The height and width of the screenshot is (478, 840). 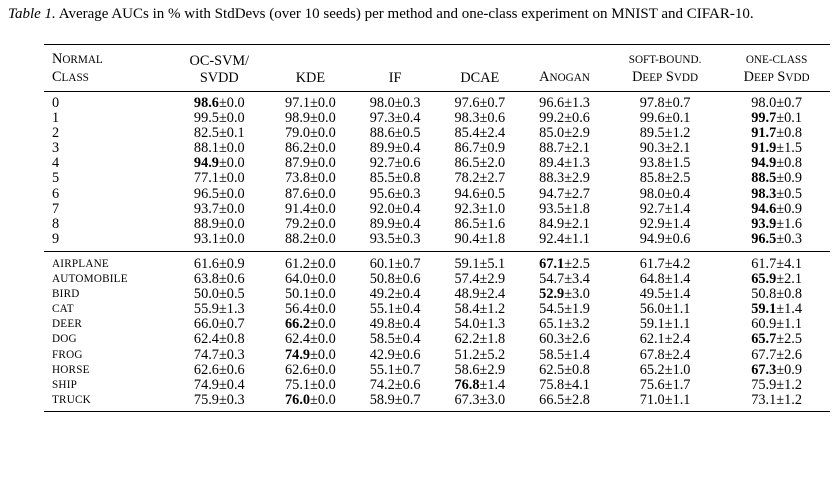 What do you see at coordinates (467, 103) in the screenshot?
I see `auc-mean: 97.6` at bounding box center [467, 103].